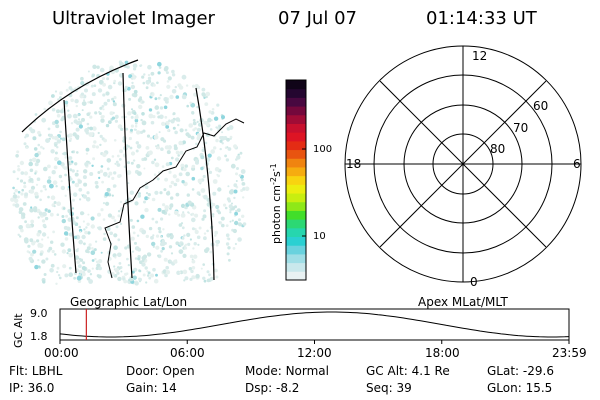 The width and height of the screenshot is (600, 400). What do you see at coordinates (520, 371) in the screenshot?
I see `status-glat: GLat: -29.6` at bounding box center [520, 371].